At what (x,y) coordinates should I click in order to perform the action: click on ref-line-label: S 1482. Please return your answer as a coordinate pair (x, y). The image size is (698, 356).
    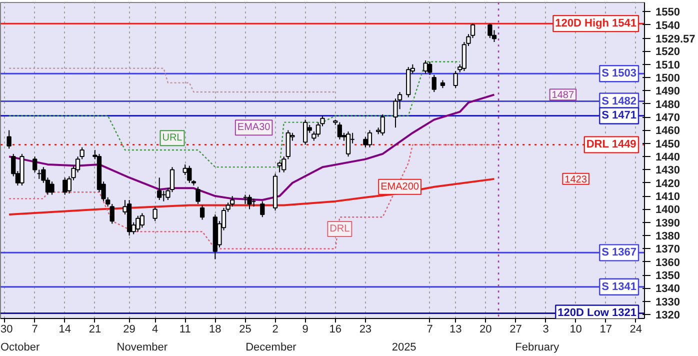
    Looking at the image, I should click on (619, 101).